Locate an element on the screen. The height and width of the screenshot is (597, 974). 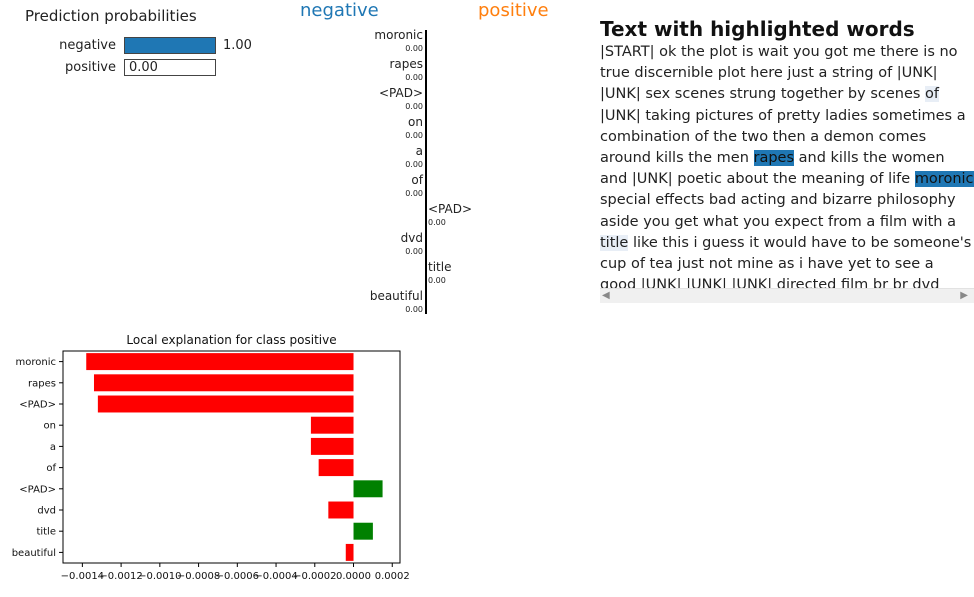
y-tick-label: title is located at coordinates (46, 532).